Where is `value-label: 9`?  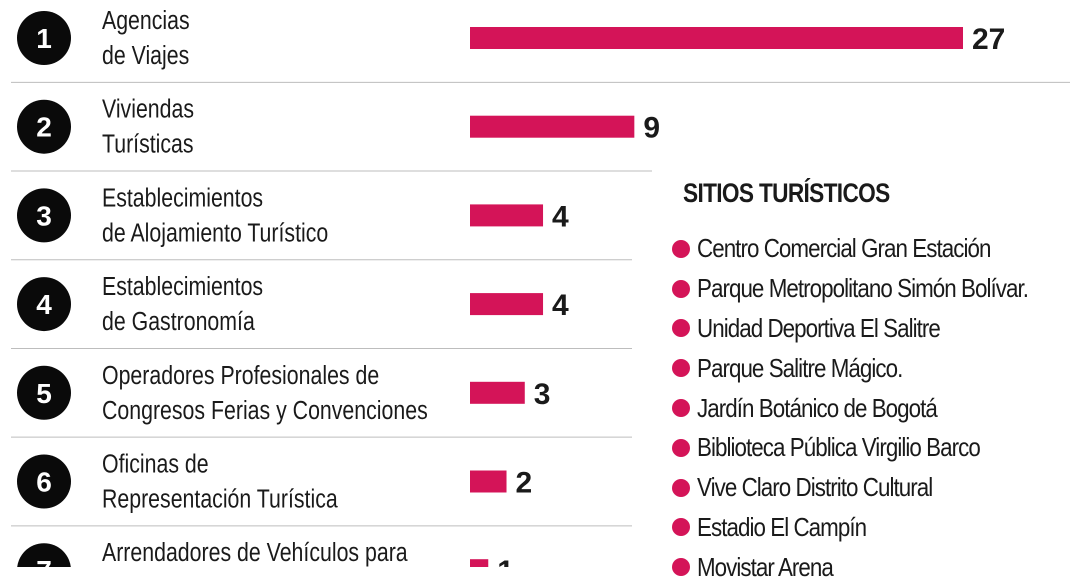 value-label: 9 is located at coordinates (651, 128).